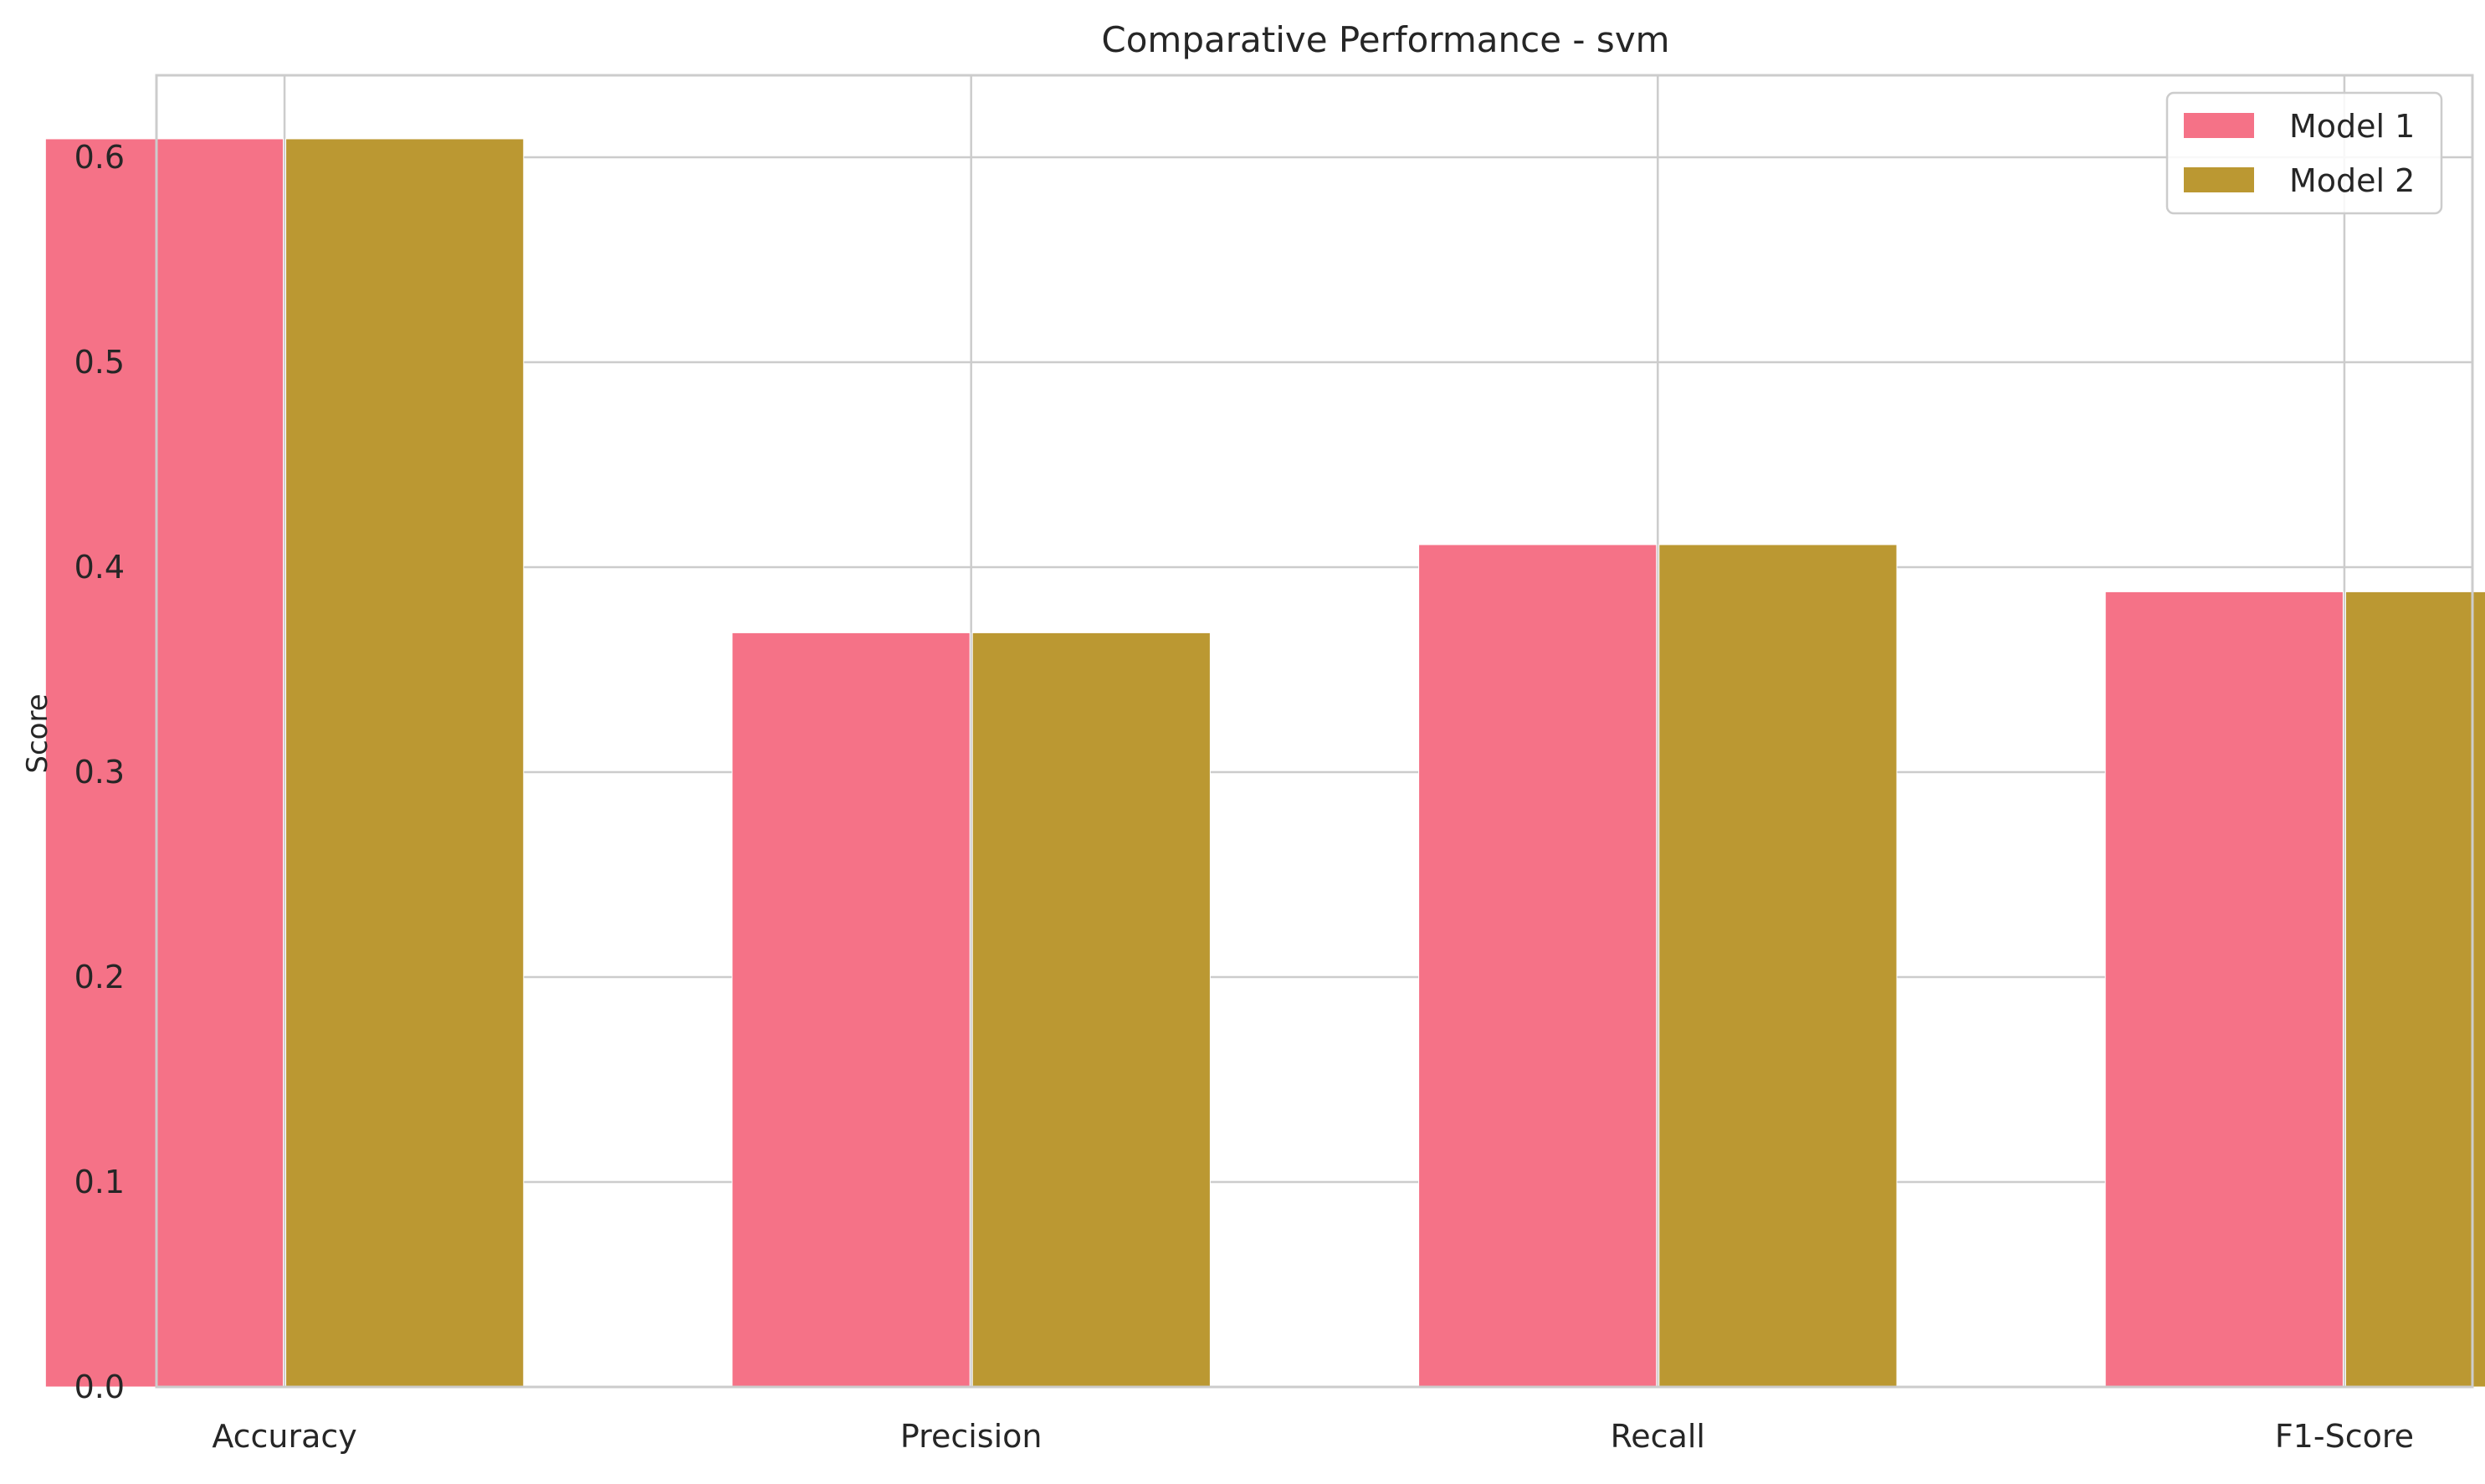 The height and width of the screenshot is (1484, 2485). Describe the element at coordinates (100, 1387) in the screenshot. I see `y-tick-label: 0.0` at that location.